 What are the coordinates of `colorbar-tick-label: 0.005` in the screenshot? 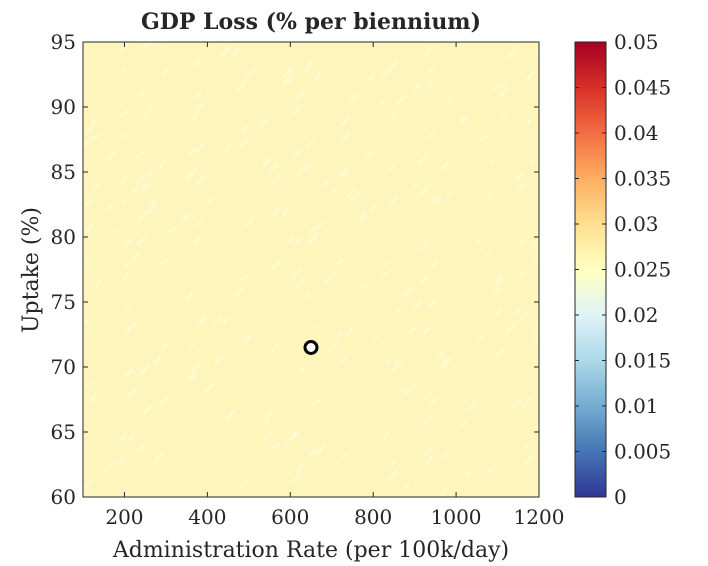 It's located at (642, 452).